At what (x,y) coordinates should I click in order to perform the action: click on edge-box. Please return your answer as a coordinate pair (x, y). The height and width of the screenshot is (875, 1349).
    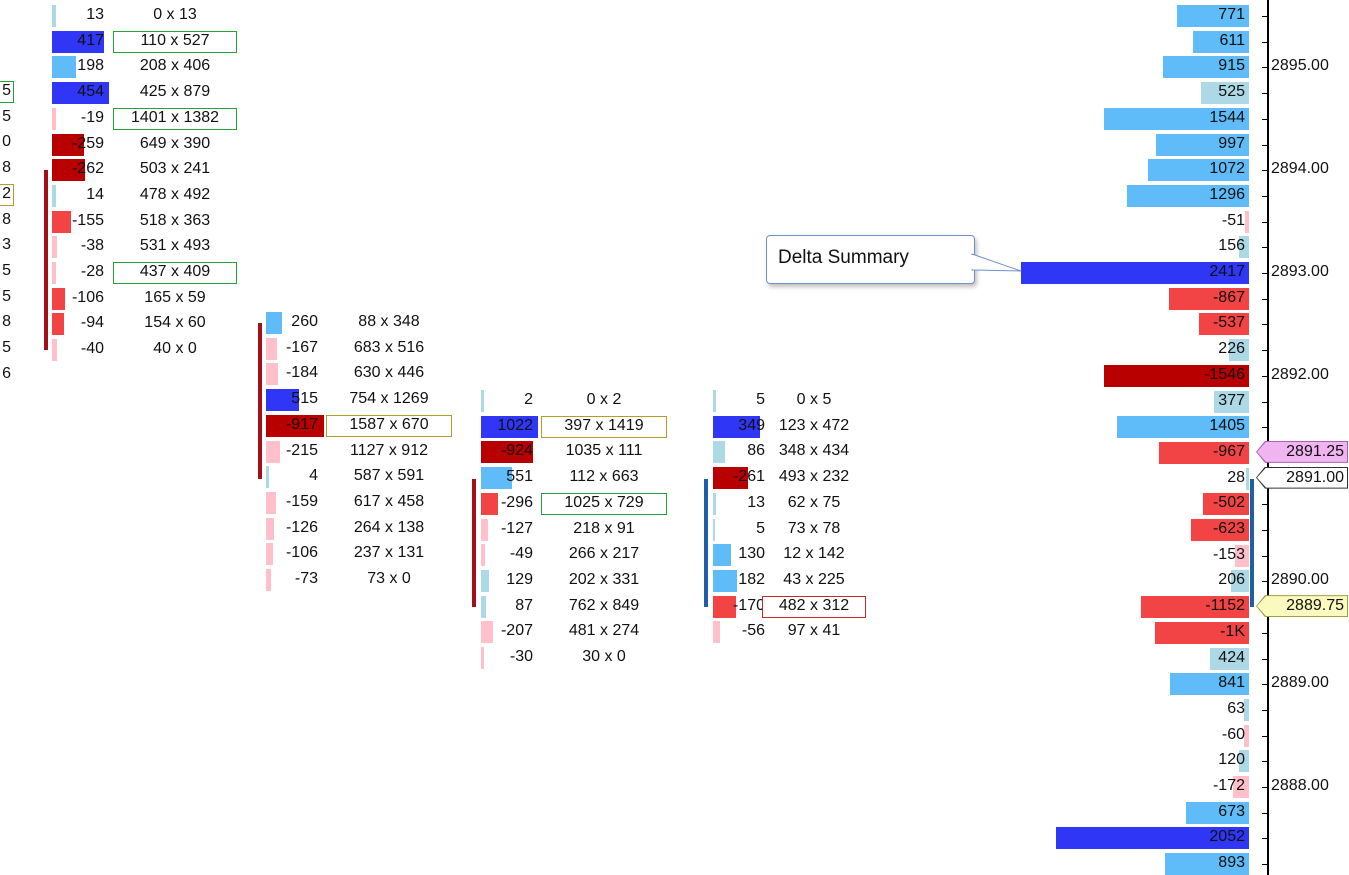
    Looking at the image, I should click on (7, 194).